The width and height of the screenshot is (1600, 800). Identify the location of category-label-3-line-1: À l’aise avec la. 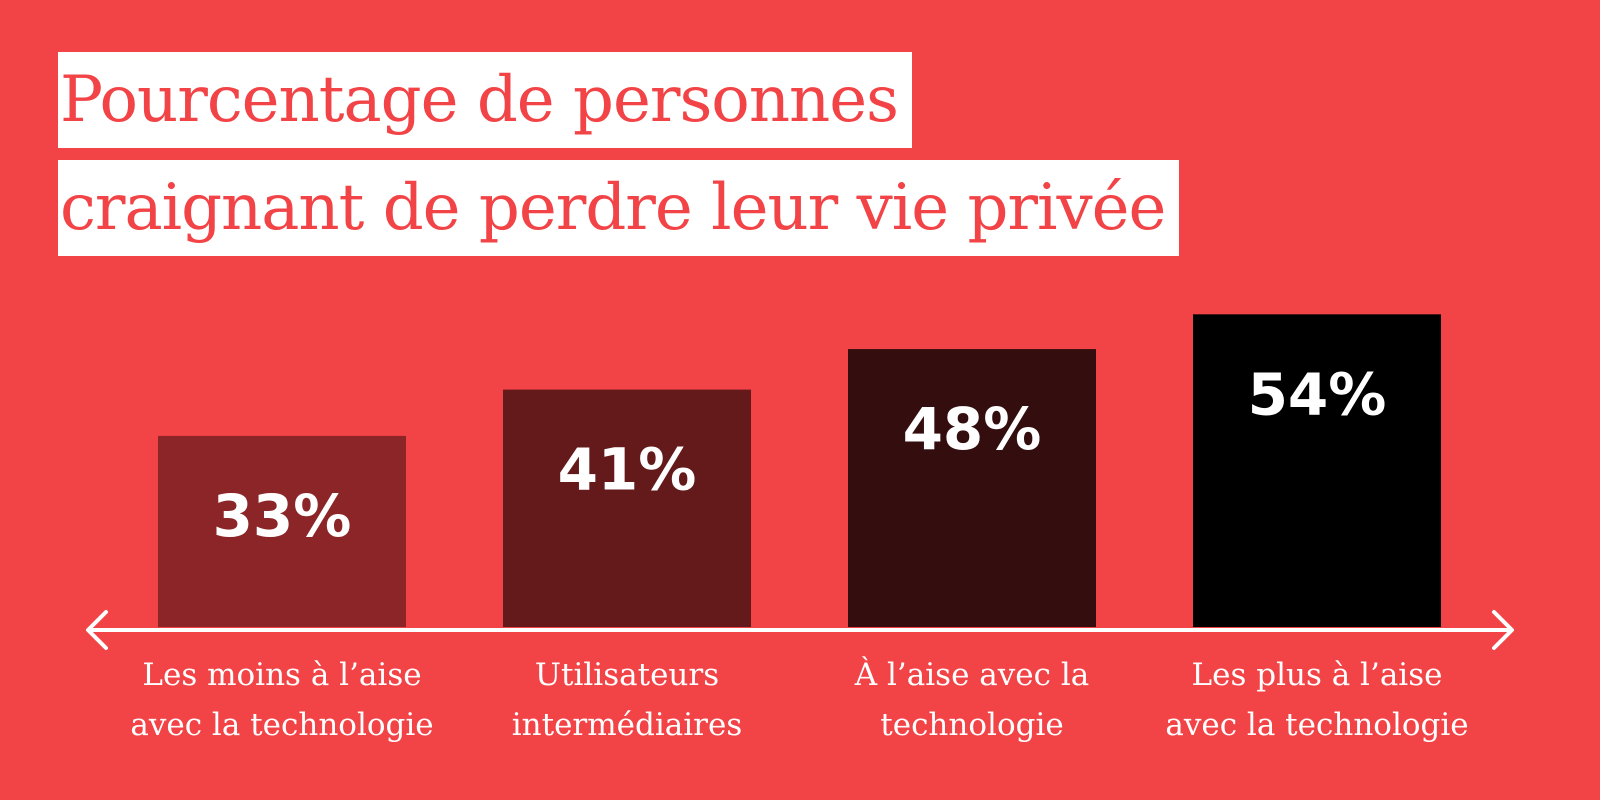
(971, 674).